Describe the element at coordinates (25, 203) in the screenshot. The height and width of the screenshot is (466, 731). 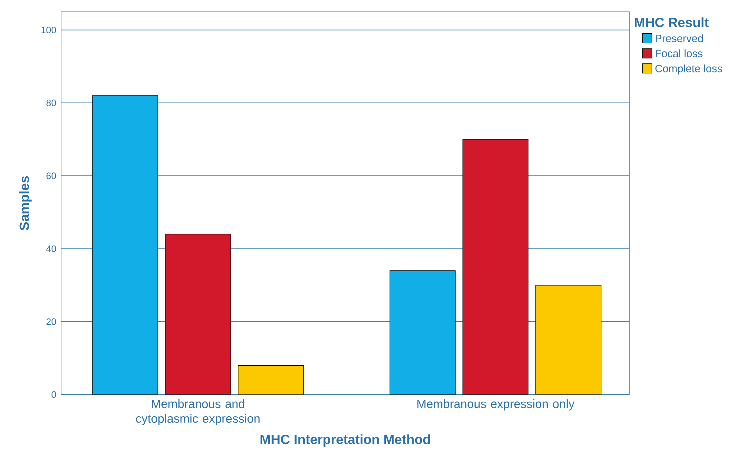
I see `y-axis-title: Samples` at that location.